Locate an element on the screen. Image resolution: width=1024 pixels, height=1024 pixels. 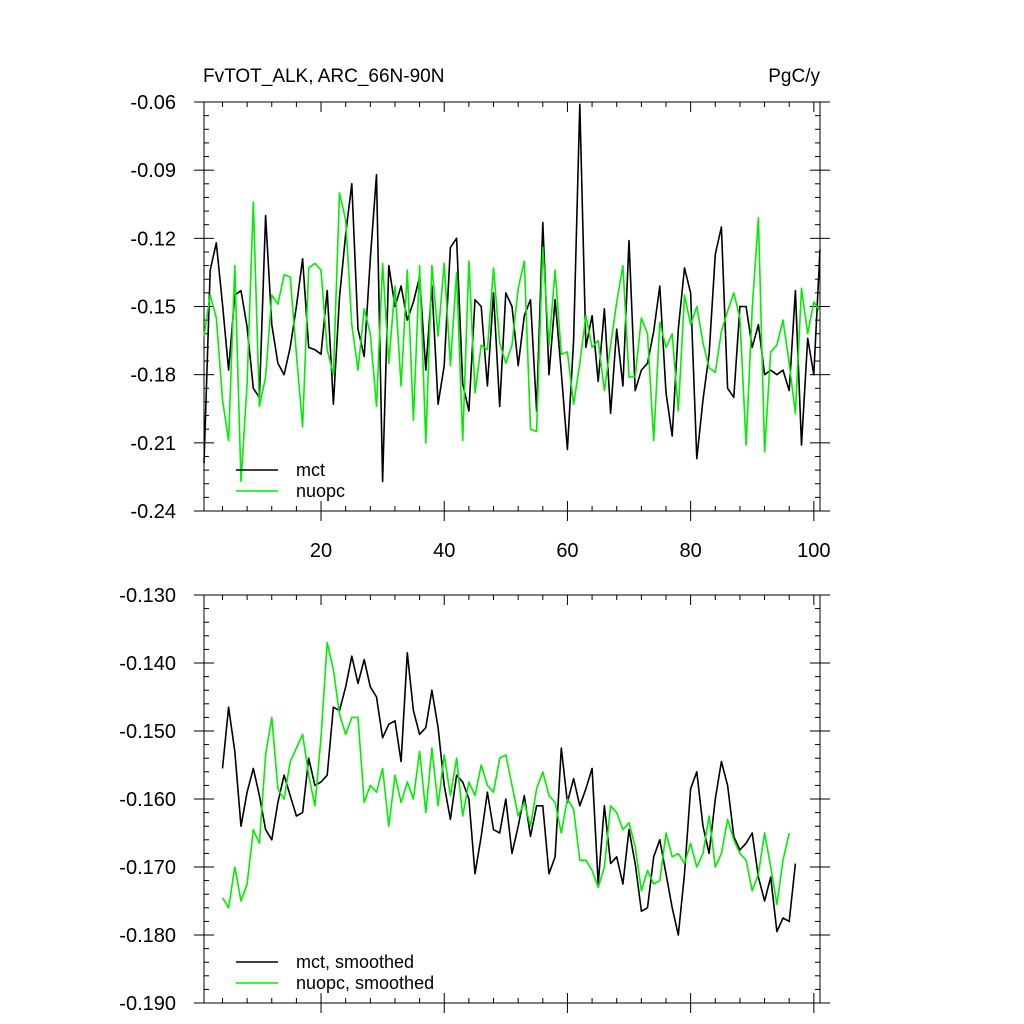
chart-1-y-tick-label: -0.190 is located at coordinates (147, 1004).